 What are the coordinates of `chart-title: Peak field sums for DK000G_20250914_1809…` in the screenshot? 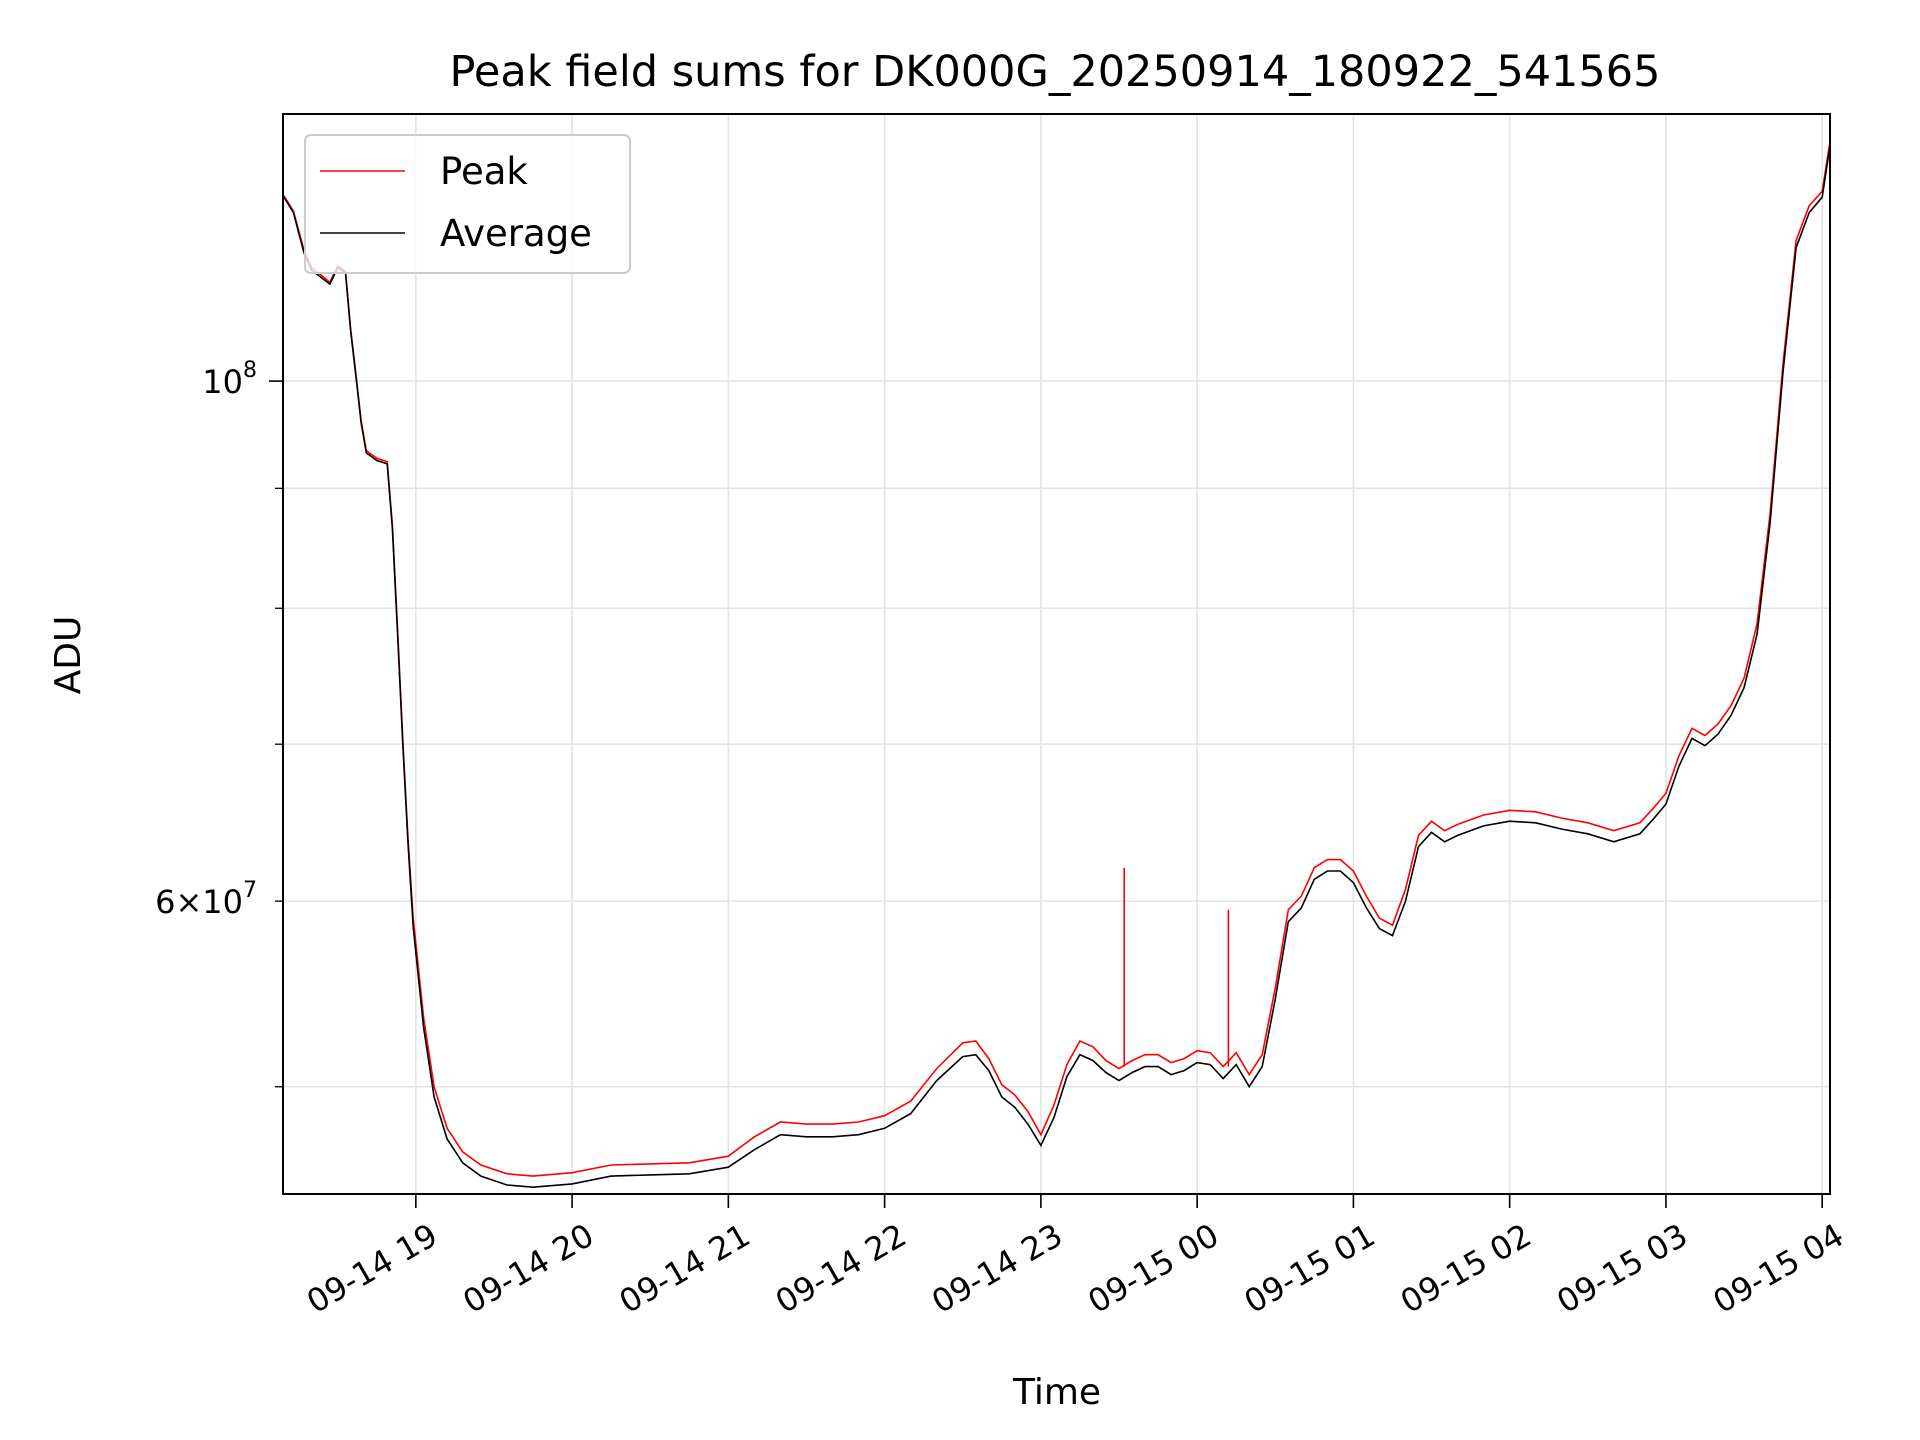 It's located at (1055, 72).